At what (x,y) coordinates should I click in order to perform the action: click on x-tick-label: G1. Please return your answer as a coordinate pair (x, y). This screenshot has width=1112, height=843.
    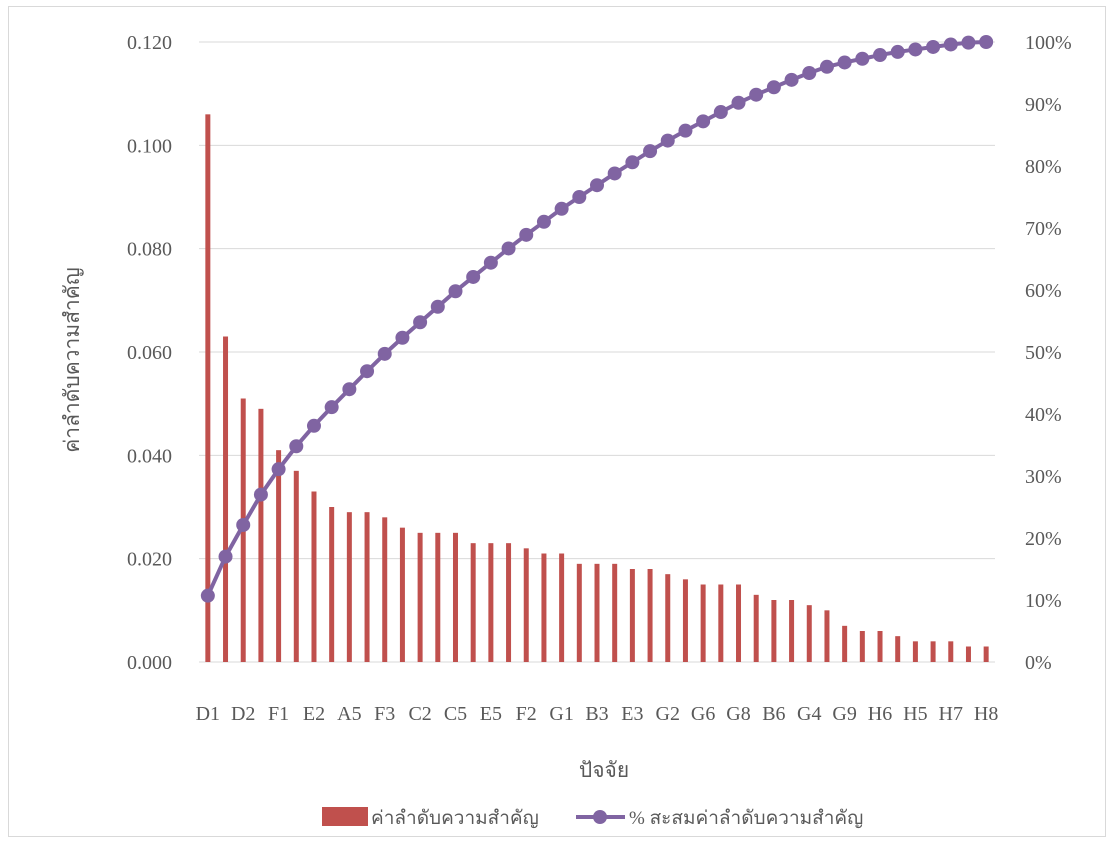
    Looking at the image, I should click on (561, 714).